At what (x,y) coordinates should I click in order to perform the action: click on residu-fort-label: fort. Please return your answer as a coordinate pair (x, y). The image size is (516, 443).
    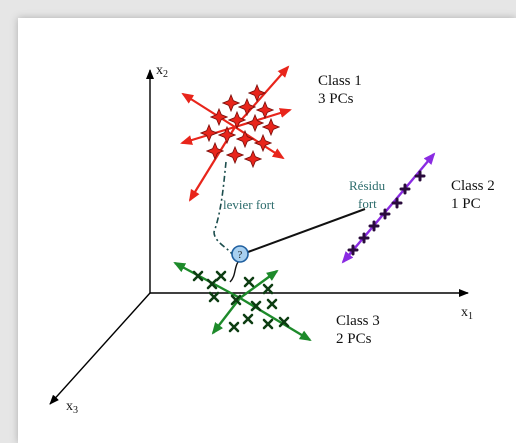
    Looking at the image, I should click on (367, 203).